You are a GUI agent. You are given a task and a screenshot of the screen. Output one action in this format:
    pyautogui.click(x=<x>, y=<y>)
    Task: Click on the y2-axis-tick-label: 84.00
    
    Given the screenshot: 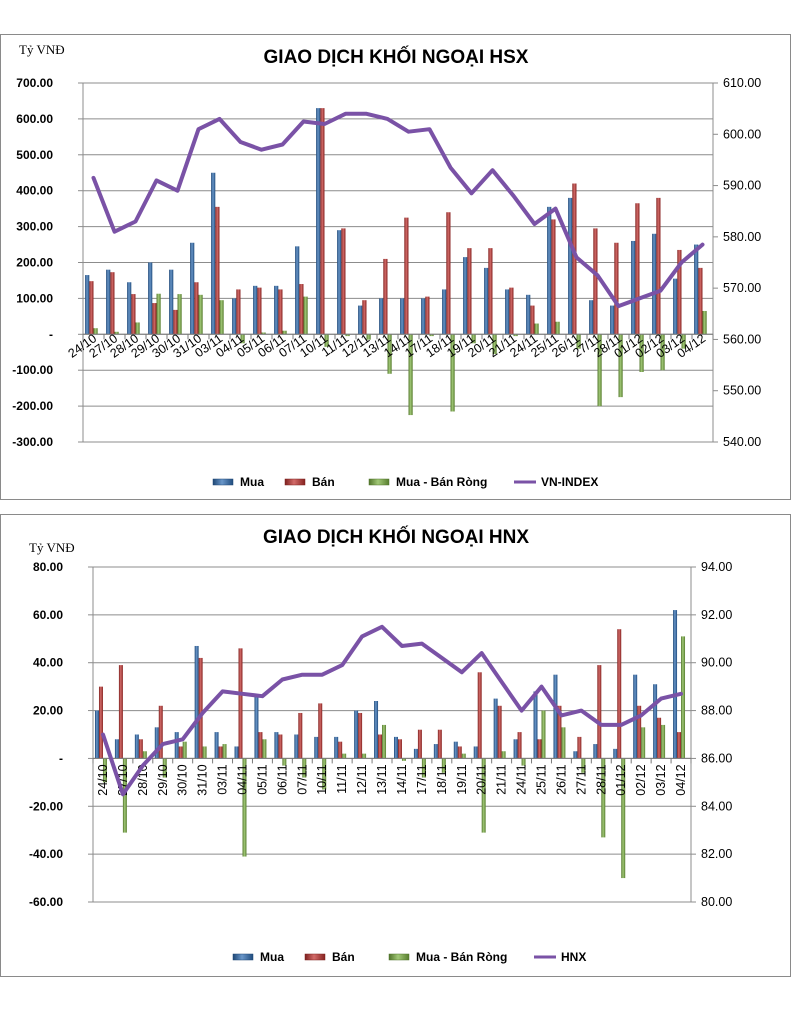 What is the action you would take?
    pyautogui.click(x=716, y=806)
    